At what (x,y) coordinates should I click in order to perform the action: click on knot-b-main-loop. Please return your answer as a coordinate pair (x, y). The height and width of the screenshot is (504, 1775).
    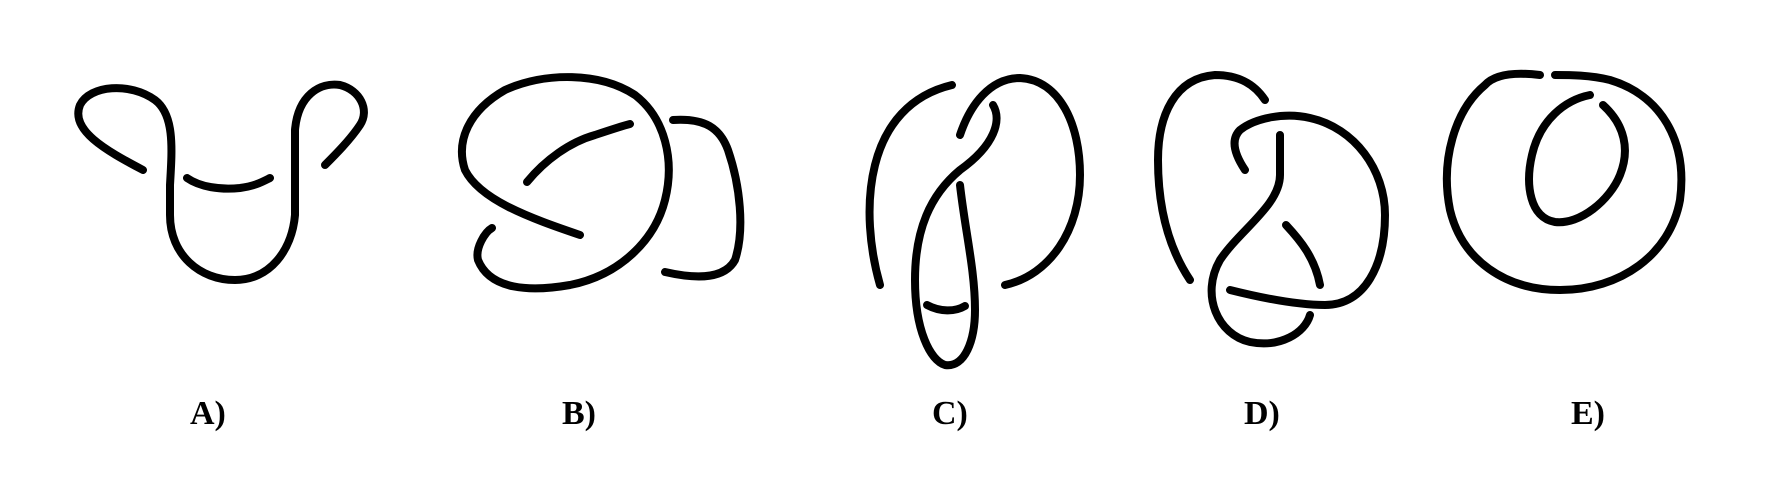
    Looking at the image, I should click on (565, 183).